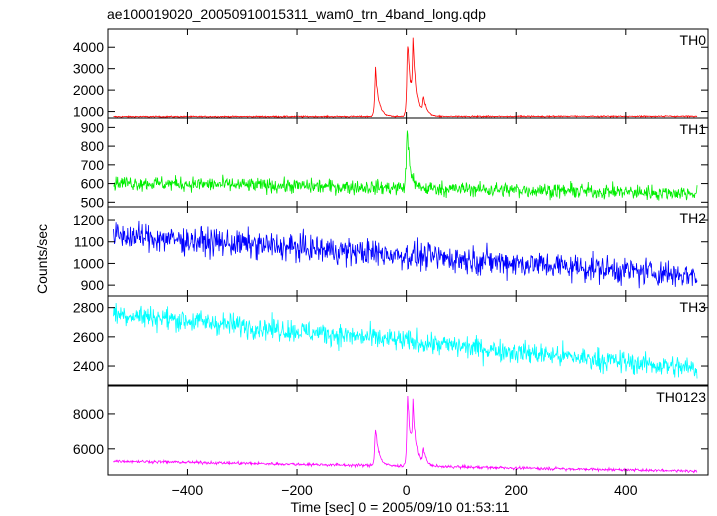 This screenshot has height=516, width=717. I want to click on y-tick-label: 1100, so click(89, 242).